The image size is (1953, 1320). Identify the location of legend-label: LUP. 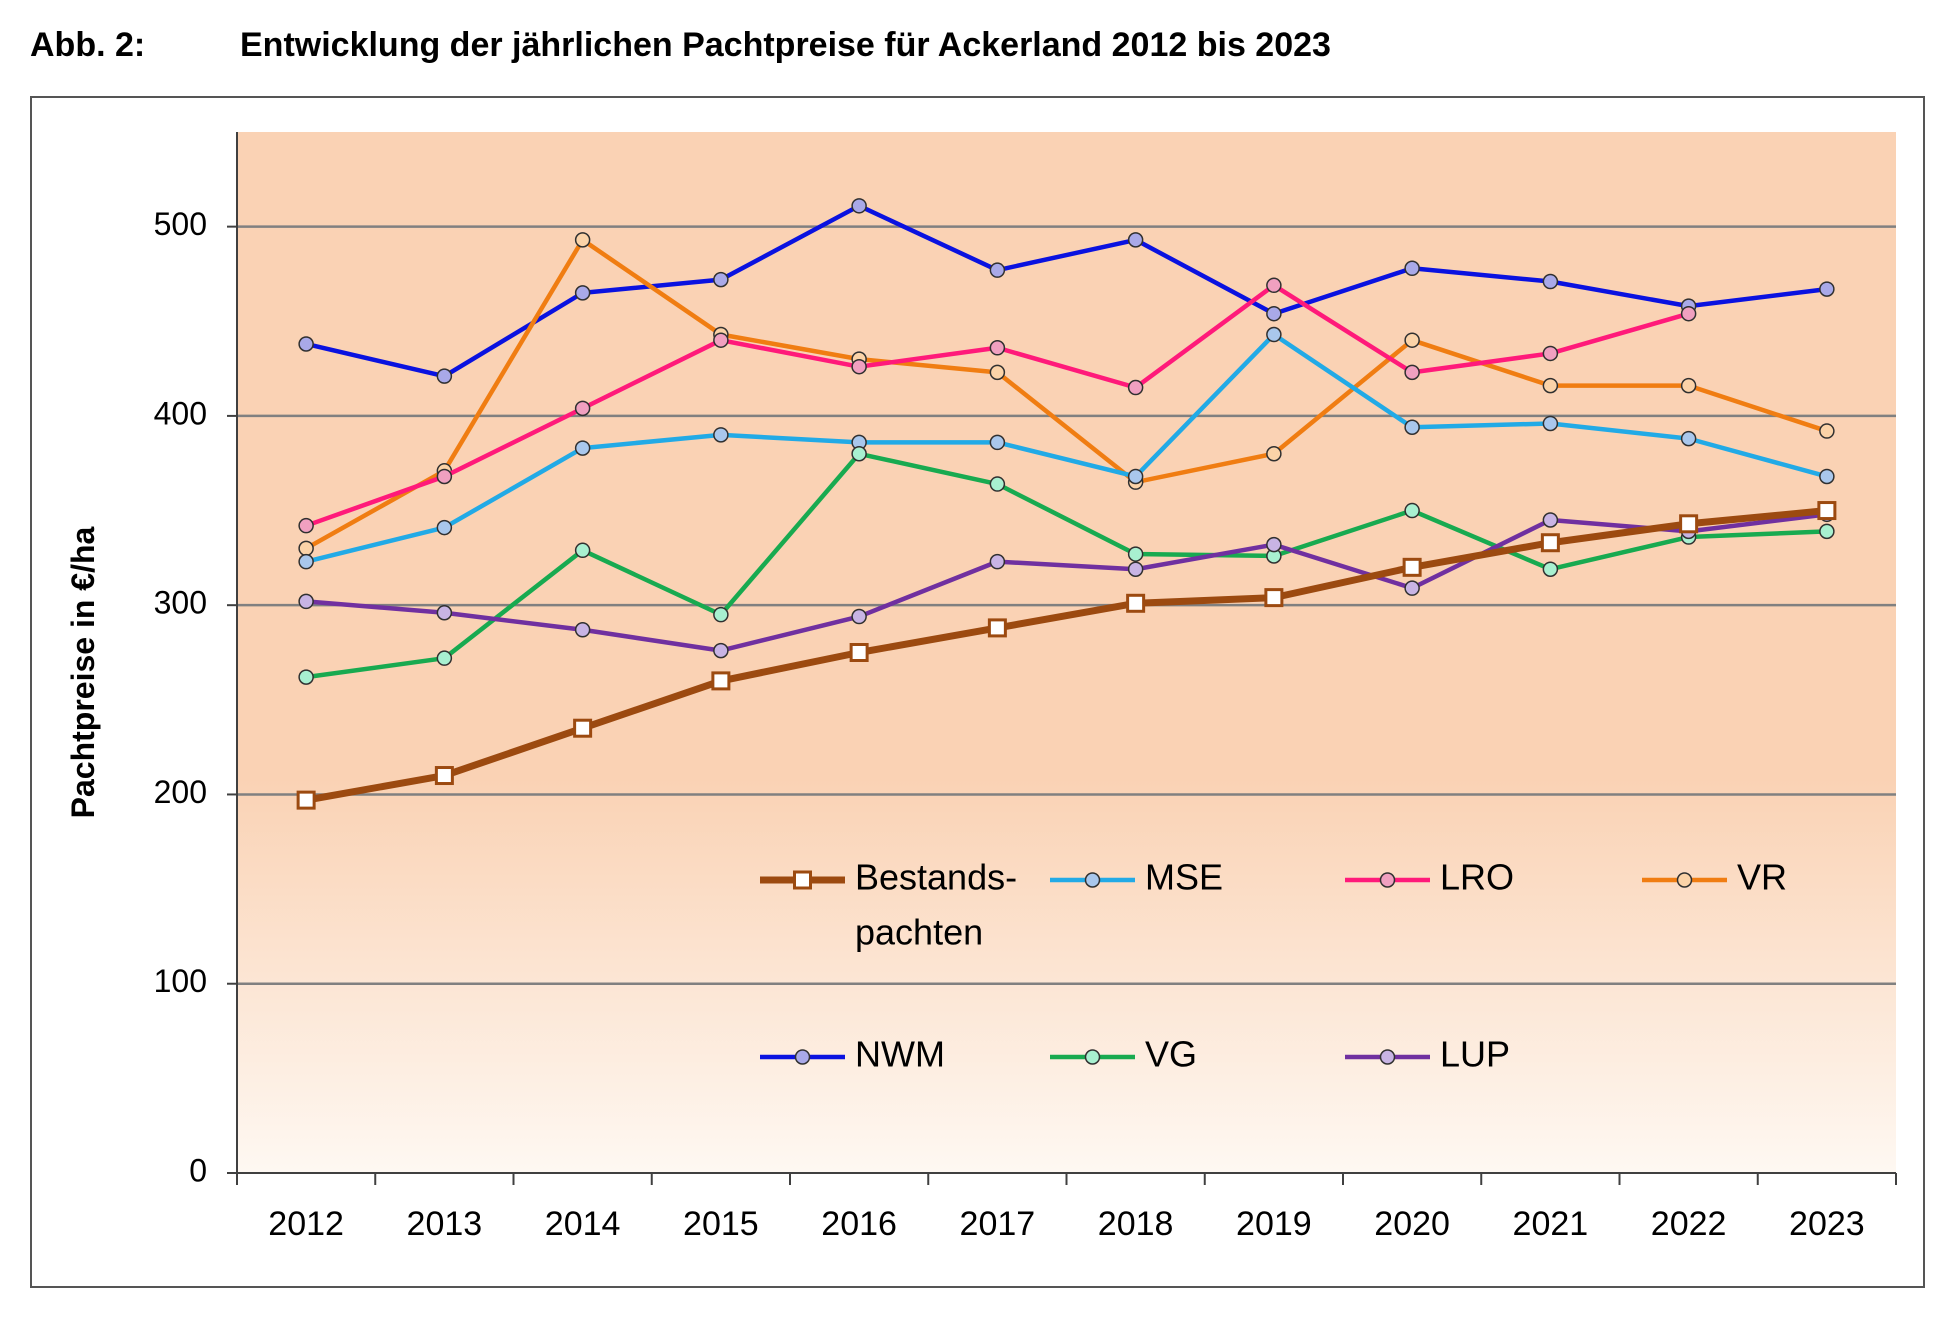
(1475, 1054).